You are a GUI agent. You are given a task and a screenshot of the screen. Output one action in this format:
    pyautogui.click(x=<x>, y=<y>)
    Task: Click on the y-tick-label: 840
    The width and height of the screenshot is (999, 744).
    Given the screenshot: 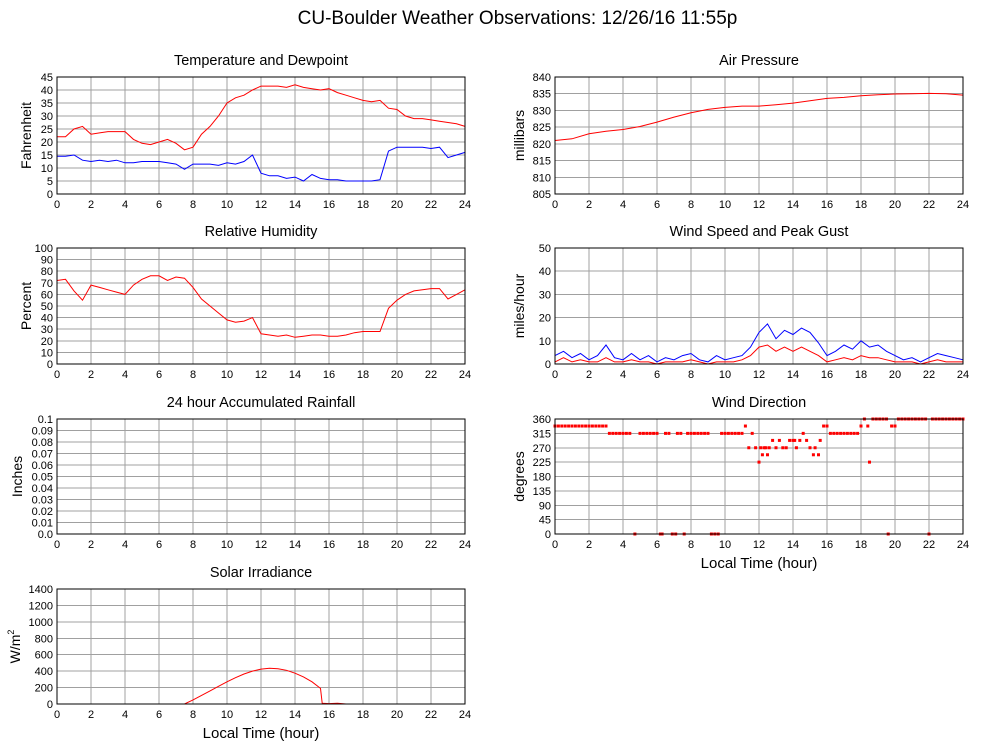 What is the action you would take?
    pyautogui.click(x=542, y=78)
    